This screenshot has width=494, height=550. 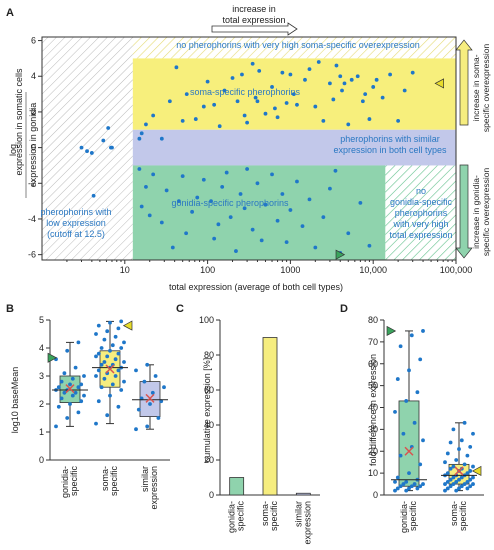 What do you see at coordinates (76, 223) in the screenshot?
I see `zone-low-label-2: low expression` at bounding box center [76, 223].